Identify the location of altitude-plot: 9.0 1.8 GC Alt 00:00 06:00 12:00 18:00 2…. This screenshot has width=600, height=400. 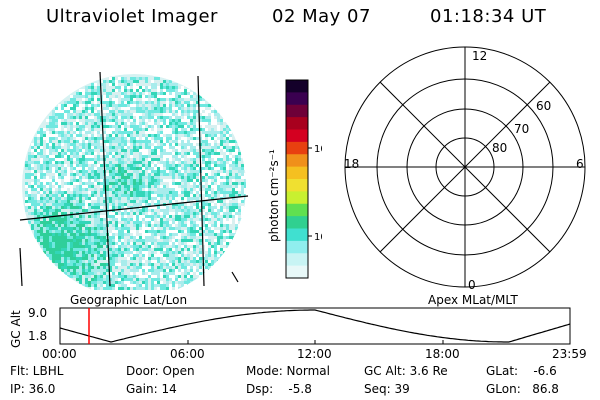
(298, 333).